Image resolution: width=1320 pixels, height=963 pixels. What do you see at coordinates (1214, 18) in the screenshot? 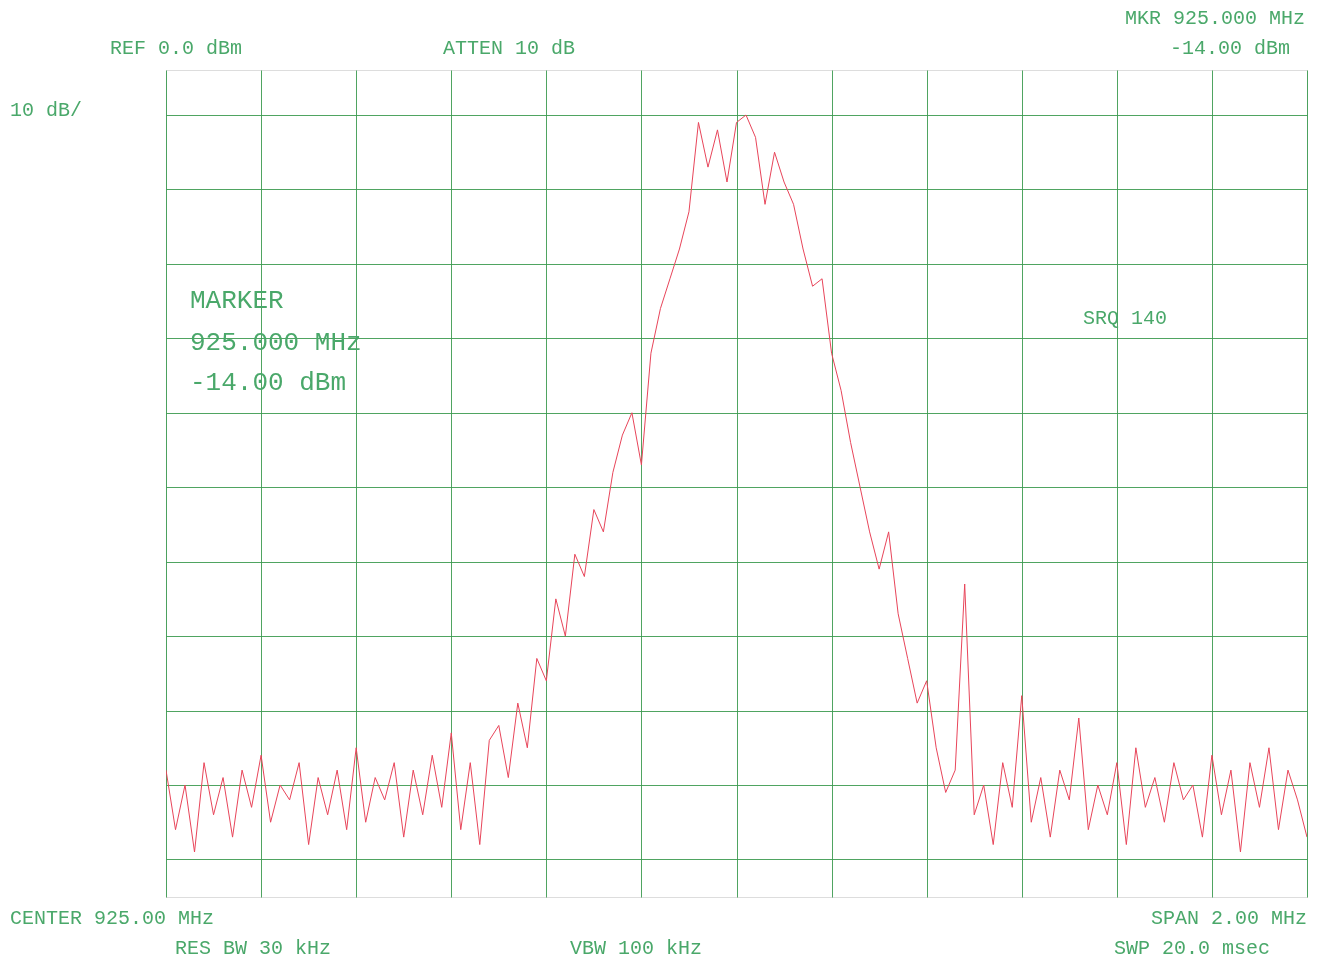
I see `text: MKR 925.000 MHz` at bounding box center [1214, 18].